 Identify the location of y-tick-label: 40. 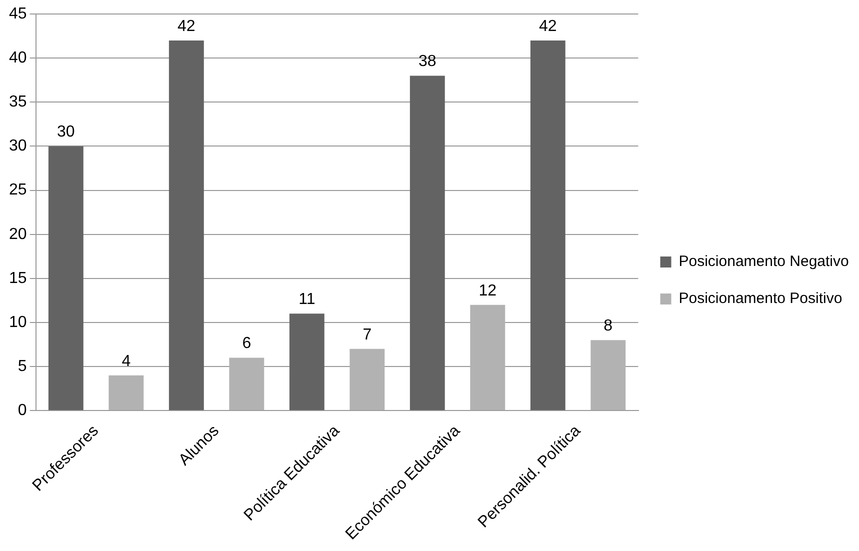
(18, 57).